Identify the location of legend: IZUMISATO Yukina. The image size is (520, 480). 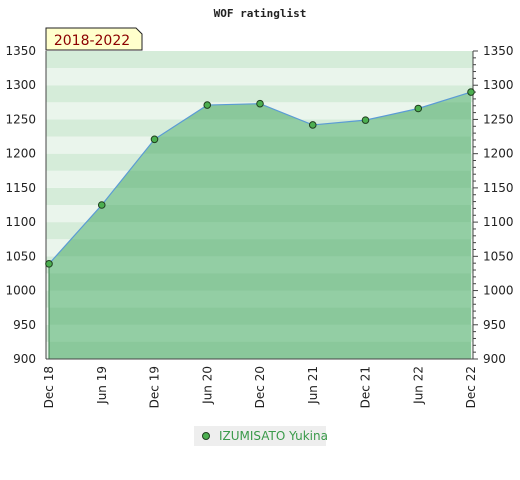
(261, 436).